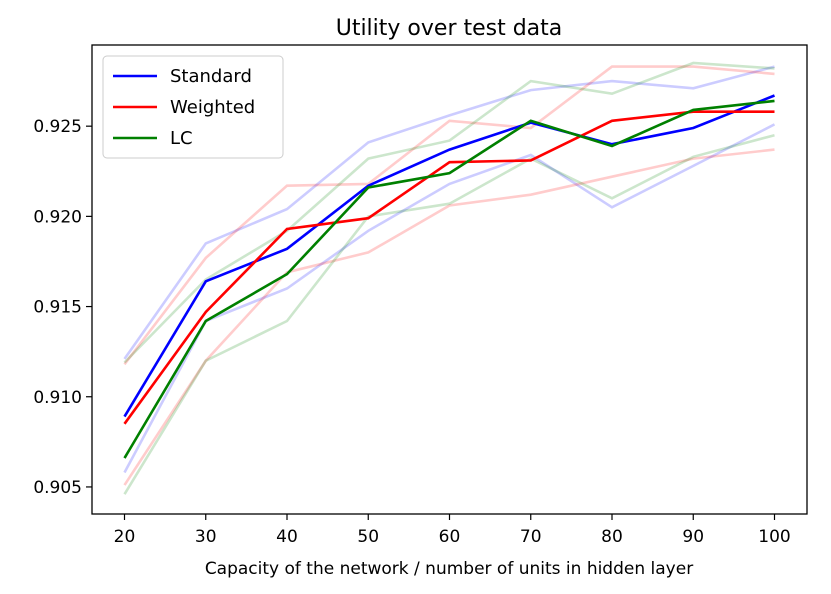 This screenshot has width=831, height=594. I want to click on legend-box, so click(193, 107).